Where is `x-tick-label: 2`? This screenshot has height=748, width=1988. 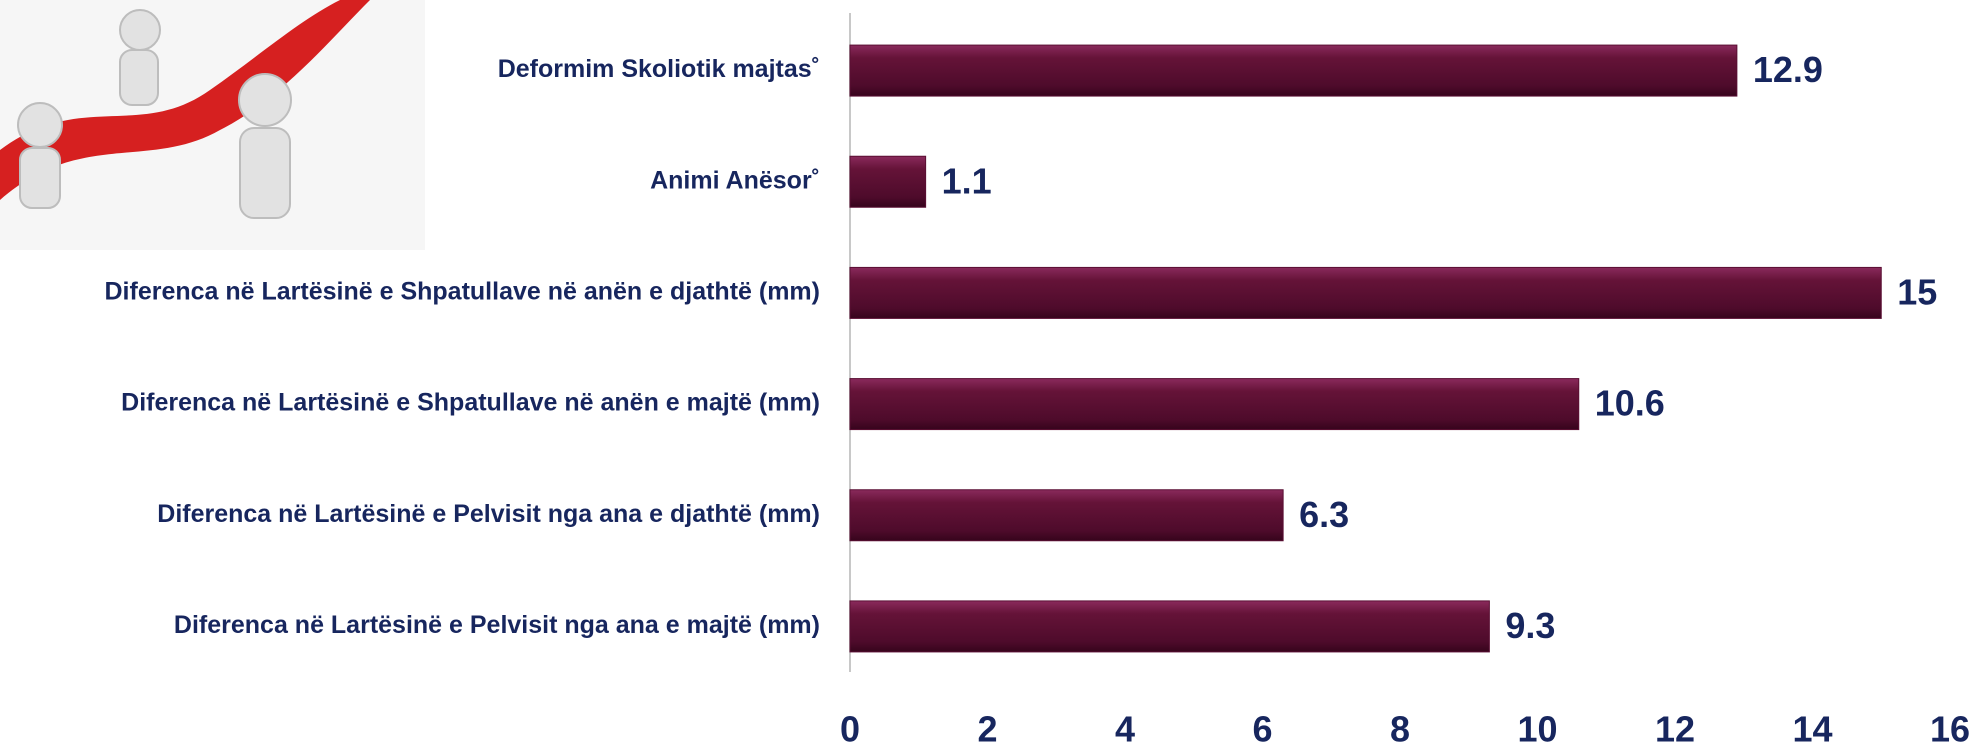
x-tick-label: 2 is located at coordinates (987, 728).